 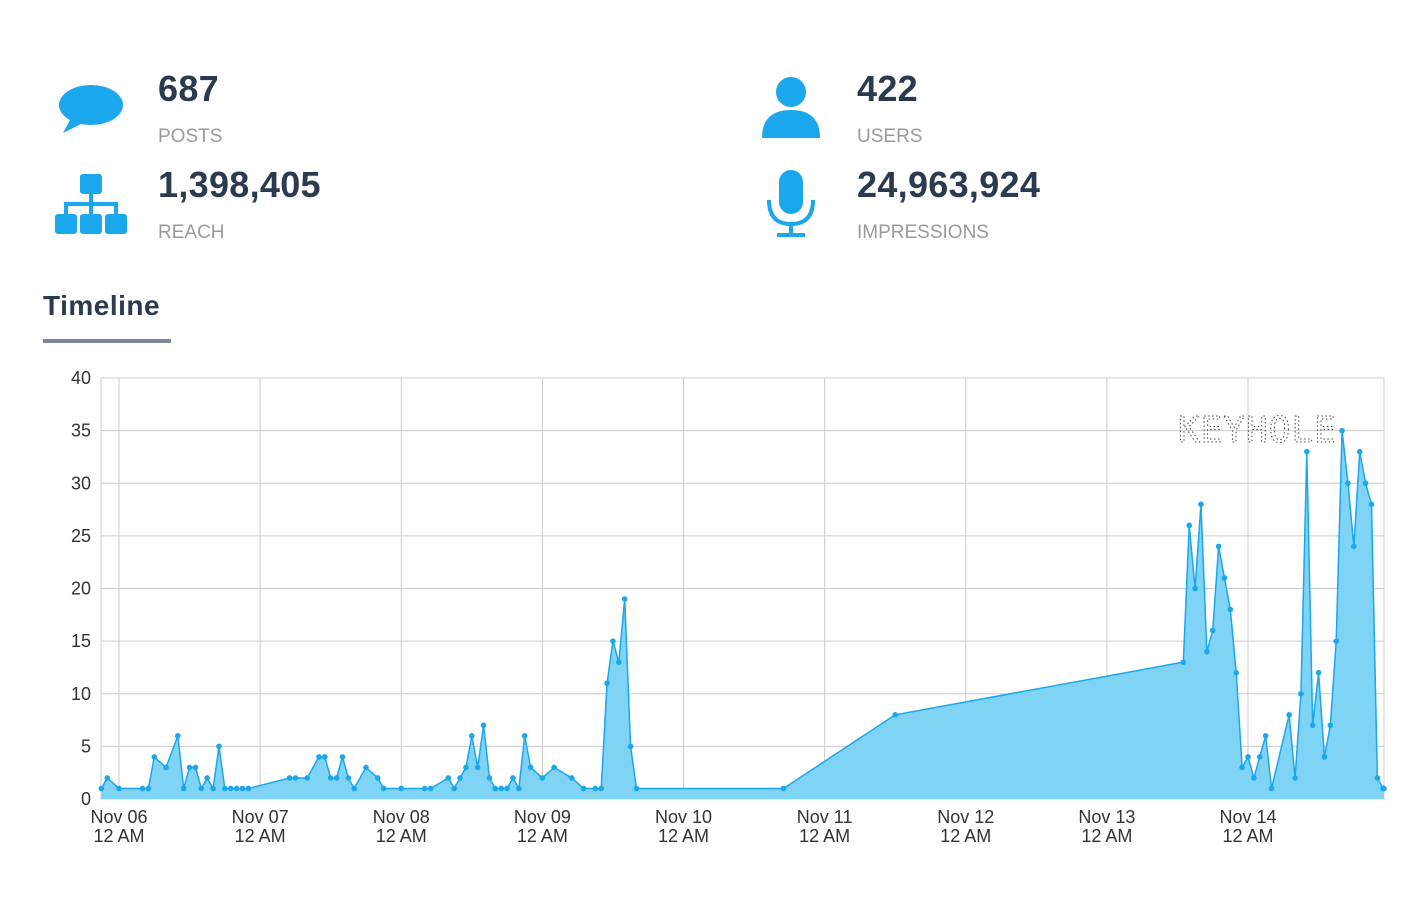 I want to click on hierarchy-icon, so click(x=91, y=204).